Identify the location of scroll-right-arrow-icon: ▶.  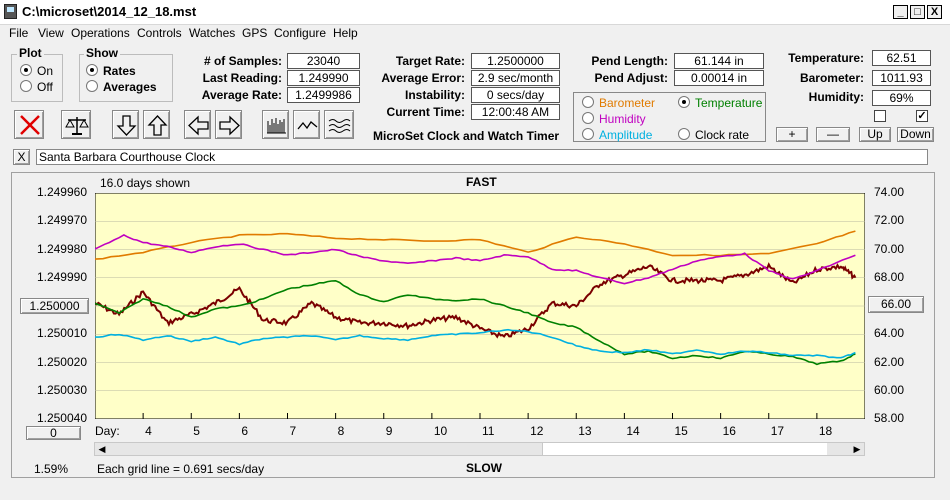
(857, 449).